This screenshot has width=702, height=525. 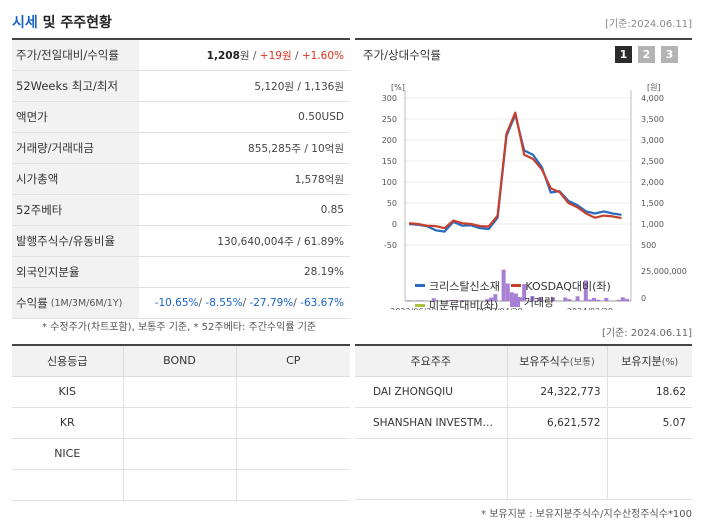 What do you see at coordinates (67, 361) in the screenshot?
I see `column-header: 신용등급` at bounding box center [67, 361].